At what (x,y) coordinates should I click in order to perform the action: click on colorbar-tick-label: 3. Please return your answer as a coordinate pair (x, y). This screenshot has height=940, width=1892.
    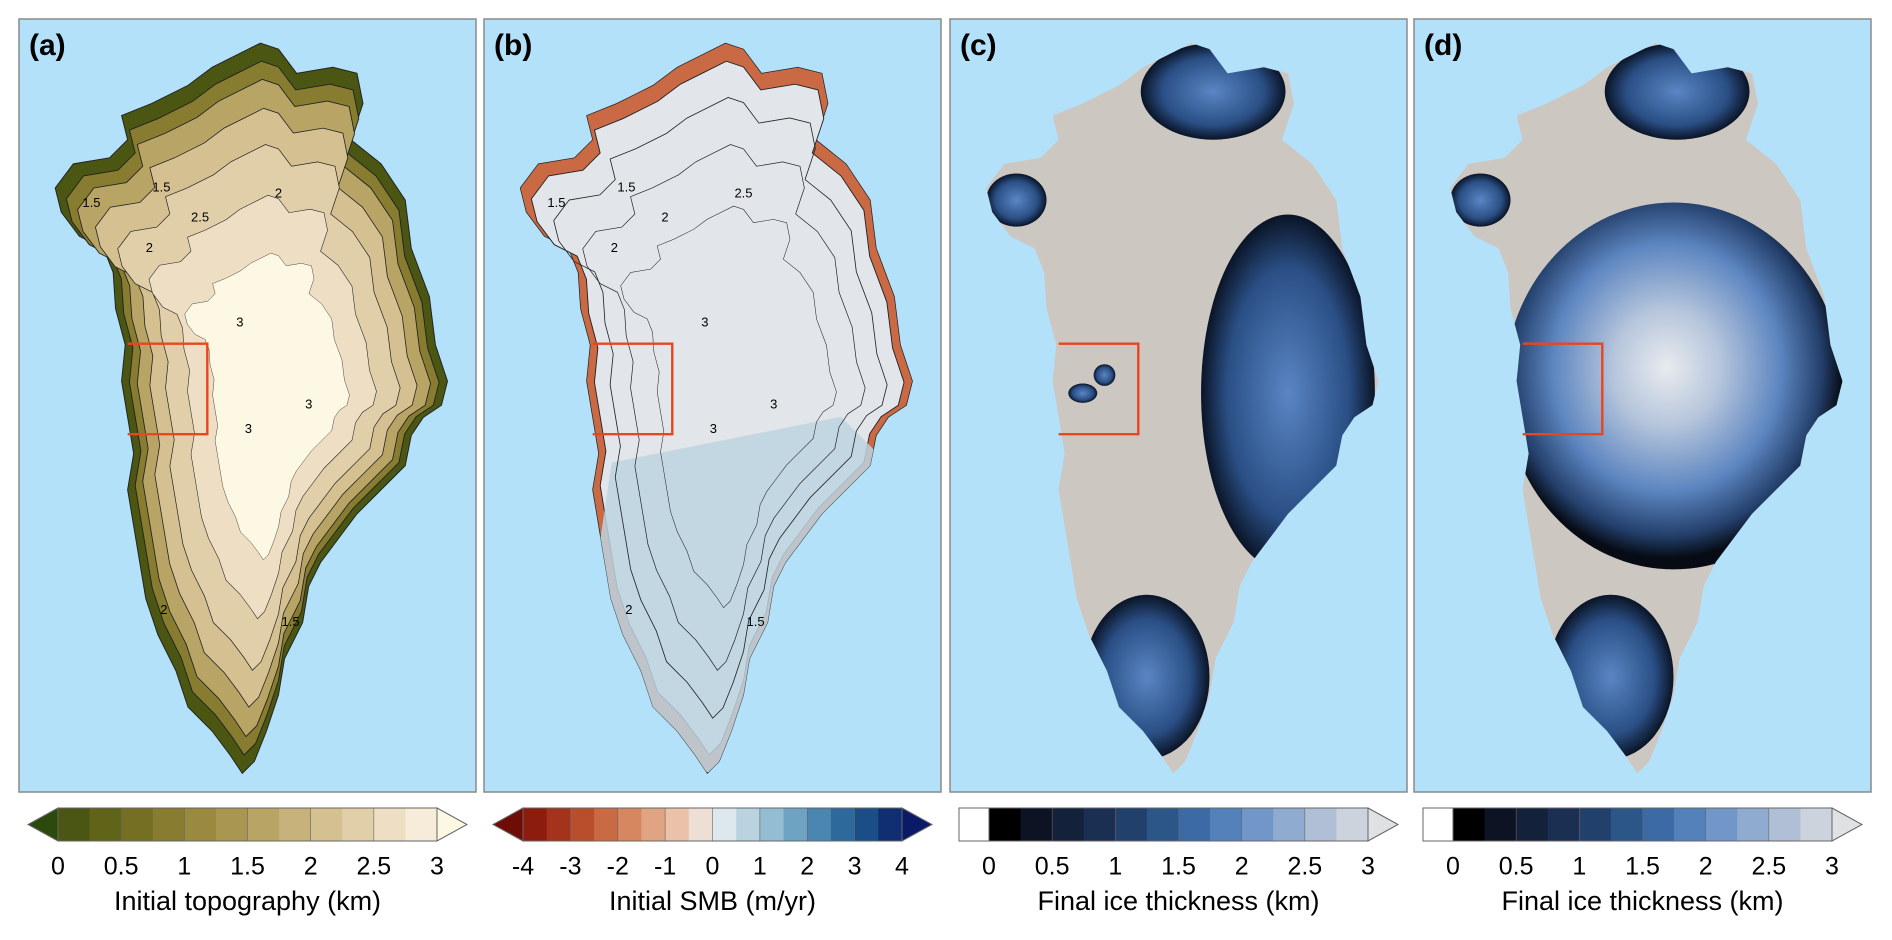
    Looking at the image, I should click on (1832, 867).